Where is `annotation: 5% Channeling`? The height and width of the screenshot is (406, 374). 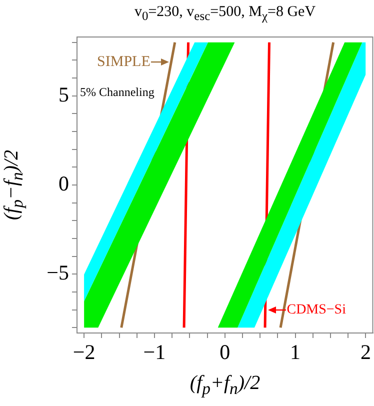
annotation: 5% Channeling is located at coordinates (117, 92).